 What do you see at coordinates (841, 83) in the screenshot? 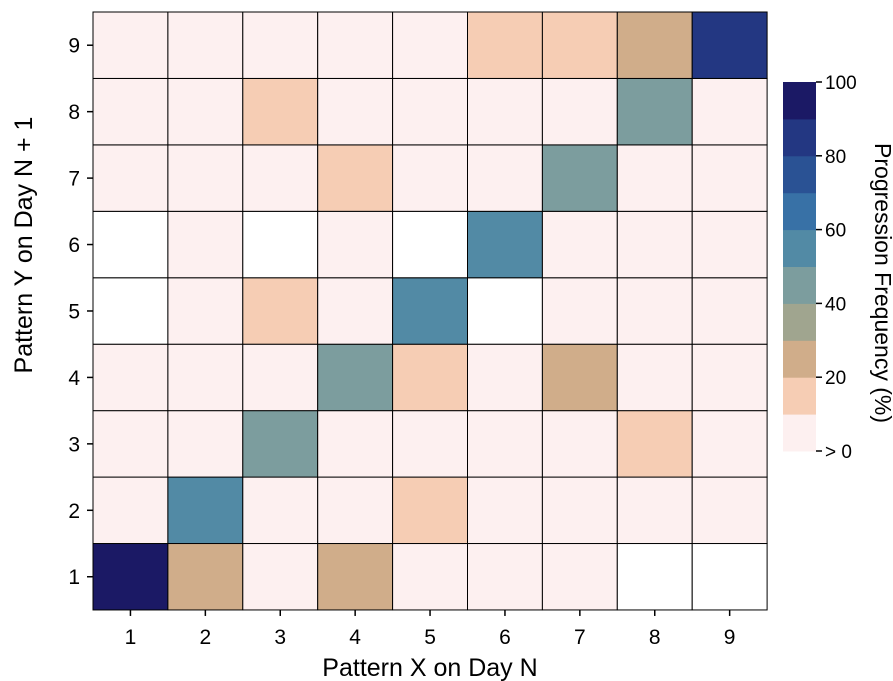
I see `colorbar-tick-label: 100` at bounding box center [841, 83].